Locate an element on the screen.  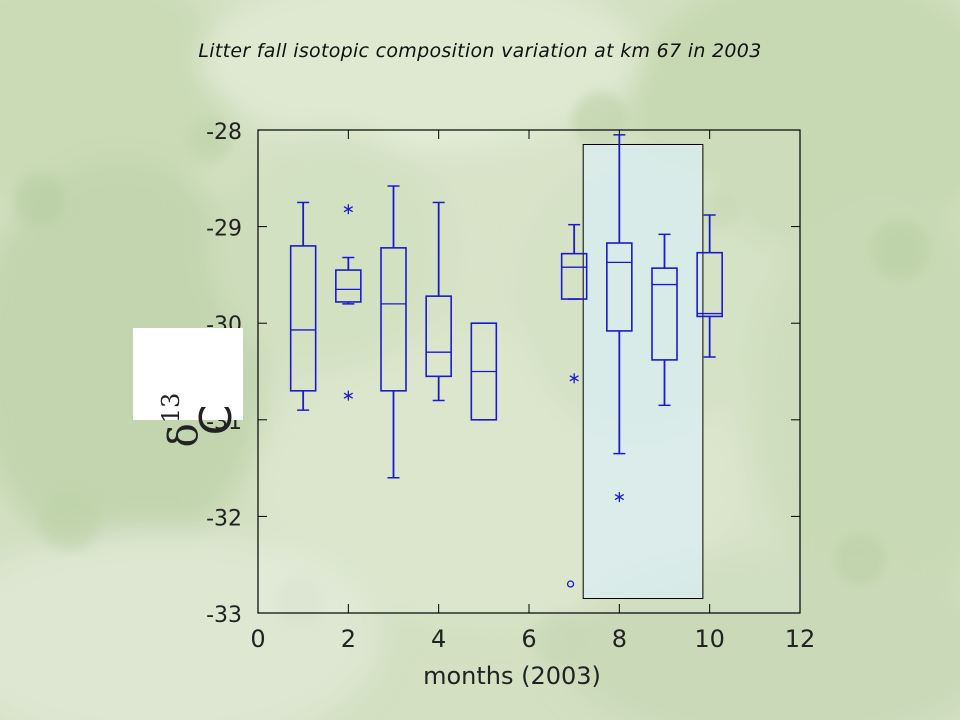
y-tick-label: -33 is located at coordinates (224, 615).